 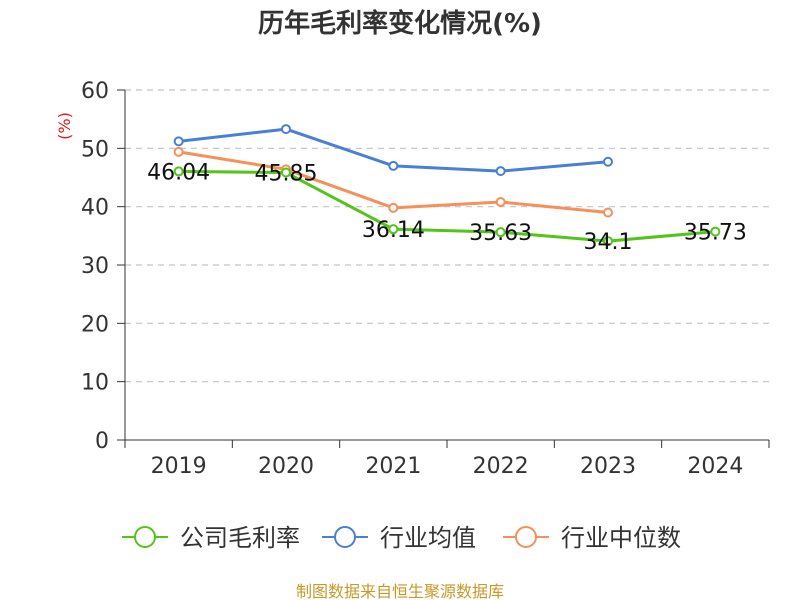 I want to click on y-tick-label: 60, so click(x=95, y=91).